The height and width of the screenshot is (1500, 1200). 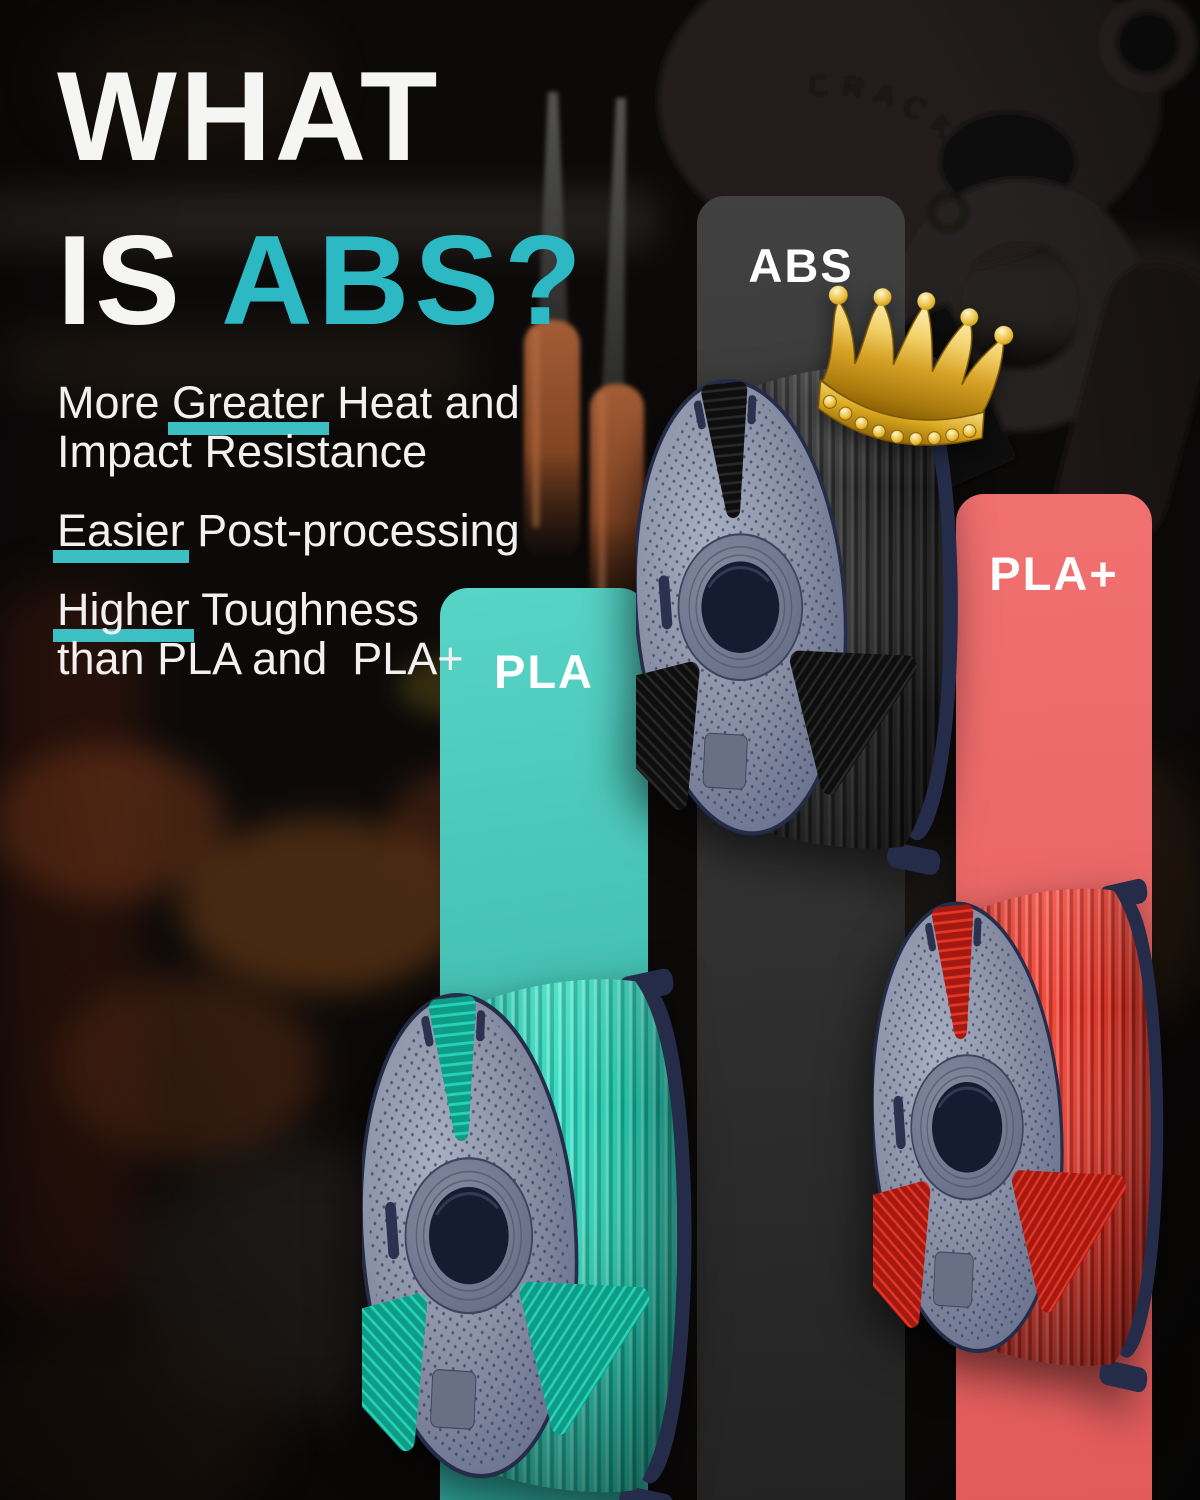 I want to click on bullet-text: Heat and, so click(x=422, y=402).